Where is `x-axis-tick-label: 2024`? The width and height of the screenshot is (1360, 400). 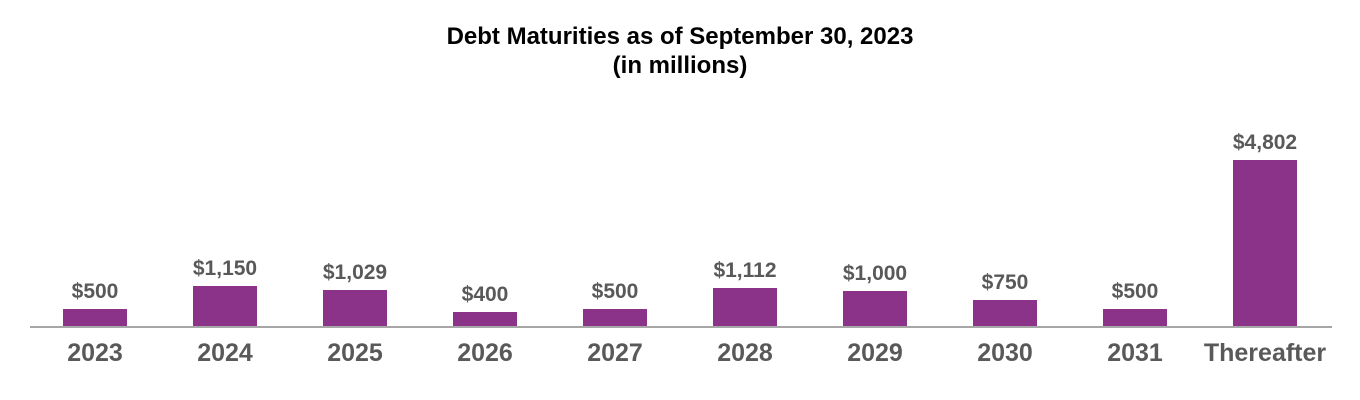 x-axis-tick-label: 2024 is located at coordinates (225, 353).